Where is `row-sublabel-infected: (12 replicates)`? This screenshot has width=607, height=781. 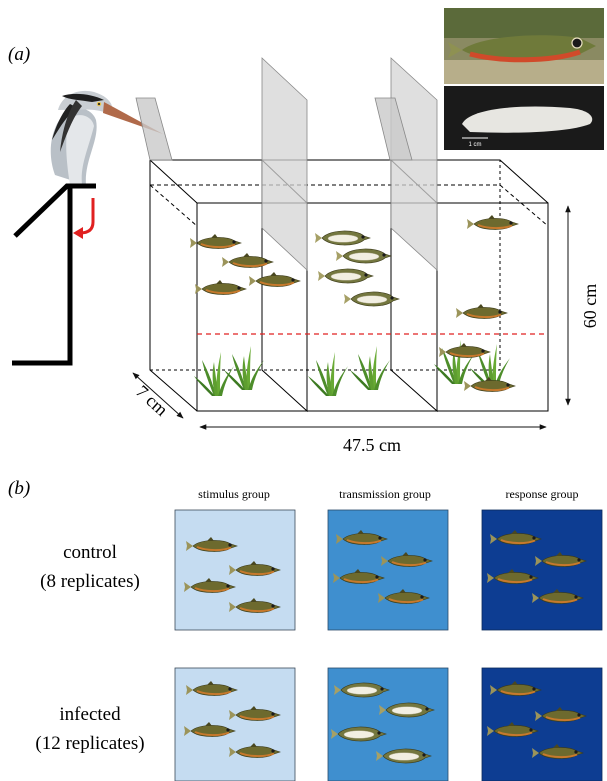 row-sublabel-infected: (12 replicates) is located at coordinates (89, 743).